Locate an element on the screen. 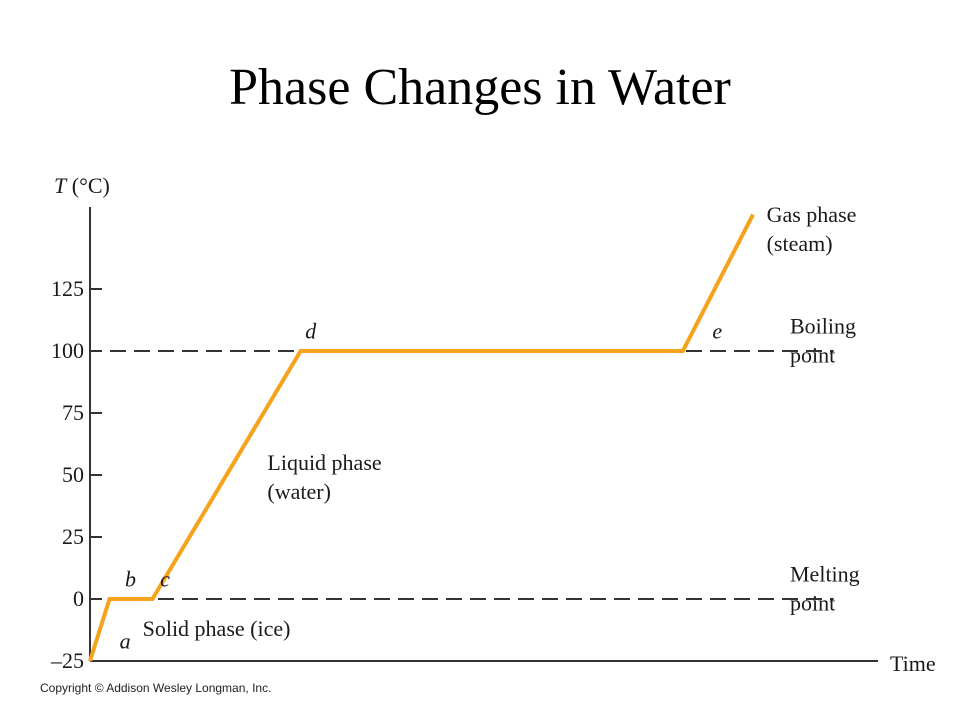  point-label-a: a is located at coordinates (125, 641).